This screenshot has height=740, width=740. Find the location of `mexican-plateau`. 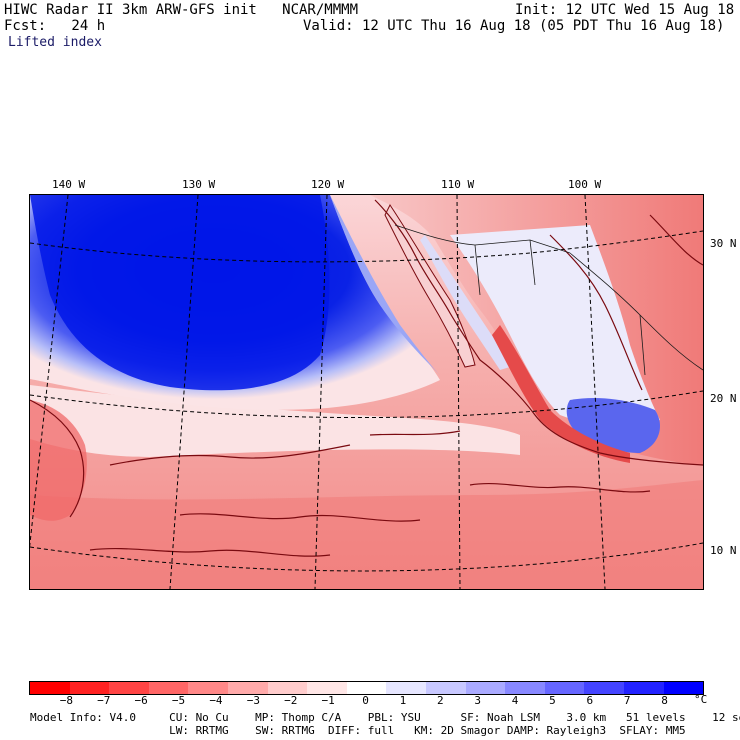

mexican-plateau is located at coordinates (555, 326).